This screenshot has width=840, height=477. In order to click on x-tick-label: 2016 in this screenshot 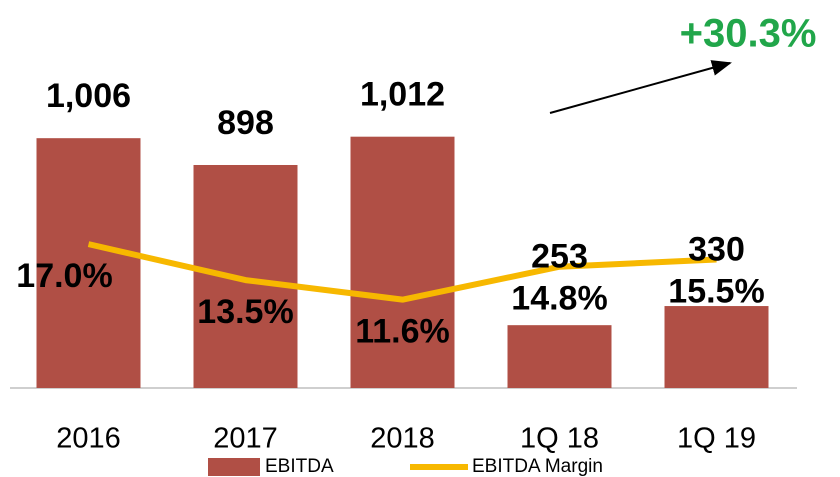, I will do `click(88, 439)`.